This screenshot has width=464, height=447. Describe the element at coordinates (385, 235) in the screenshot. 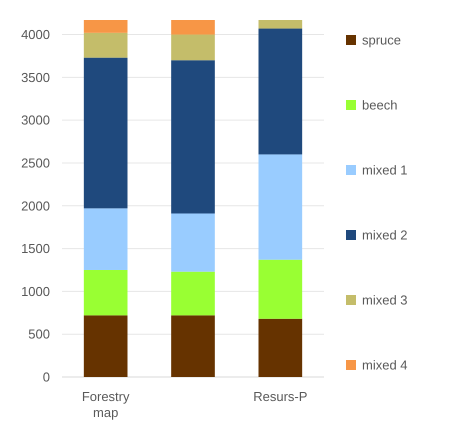

I see `legend-label: mixed 2` at that location.